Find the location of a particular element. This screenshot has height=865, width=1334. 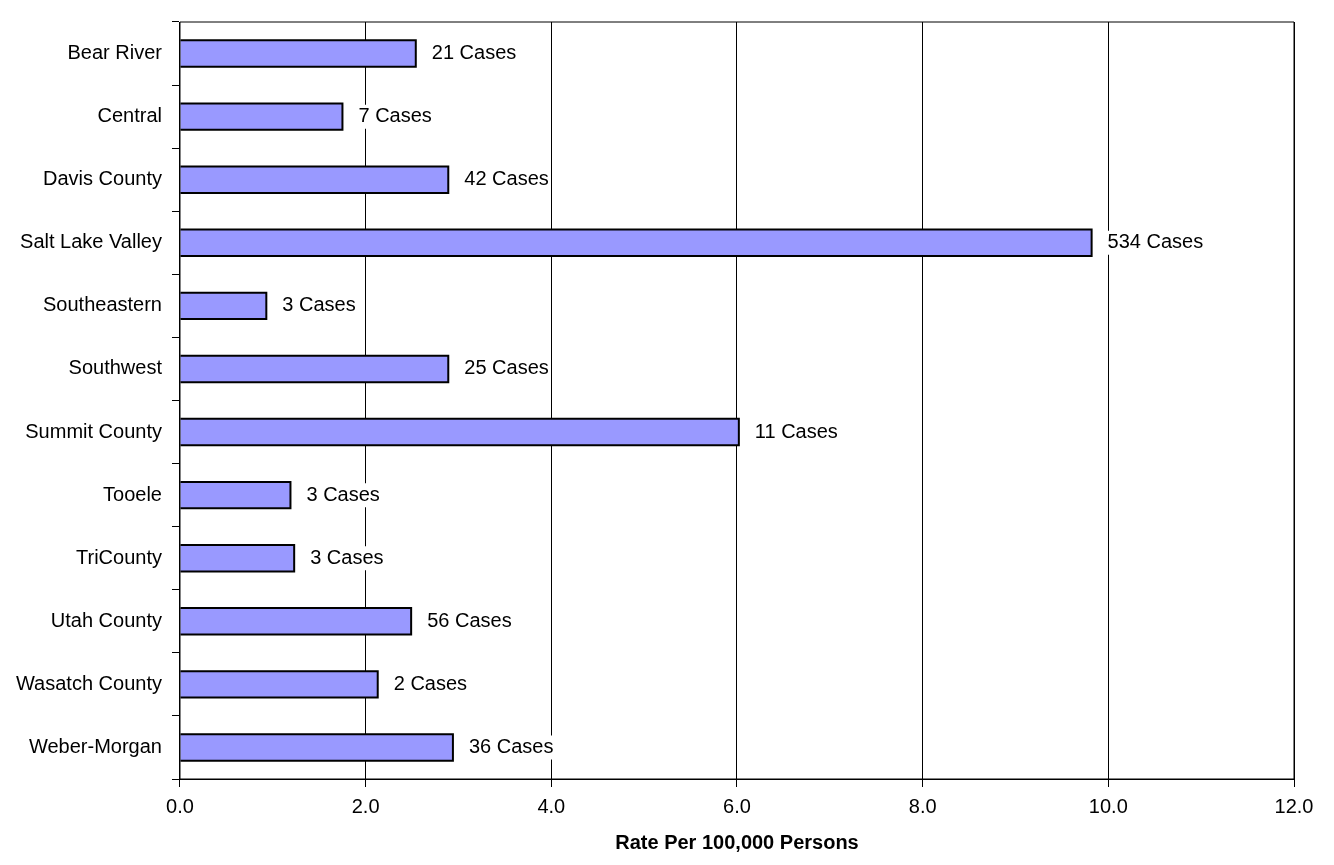

y-tick-label: TriCounty is located at coordinates (119, 556).